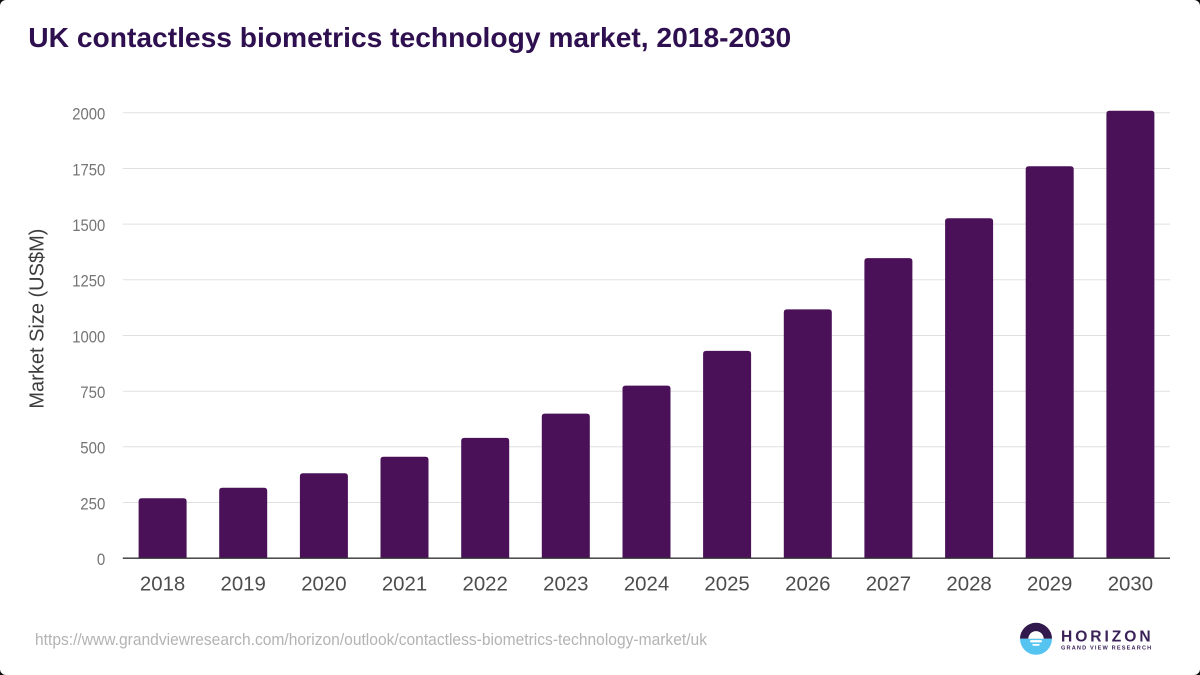 The width and height of the screenshot is (1200, 675). What do you see at coordinates (404, 585) in the screenshot?
I see `svg-text: 2021` at bounding box center [404, 585].